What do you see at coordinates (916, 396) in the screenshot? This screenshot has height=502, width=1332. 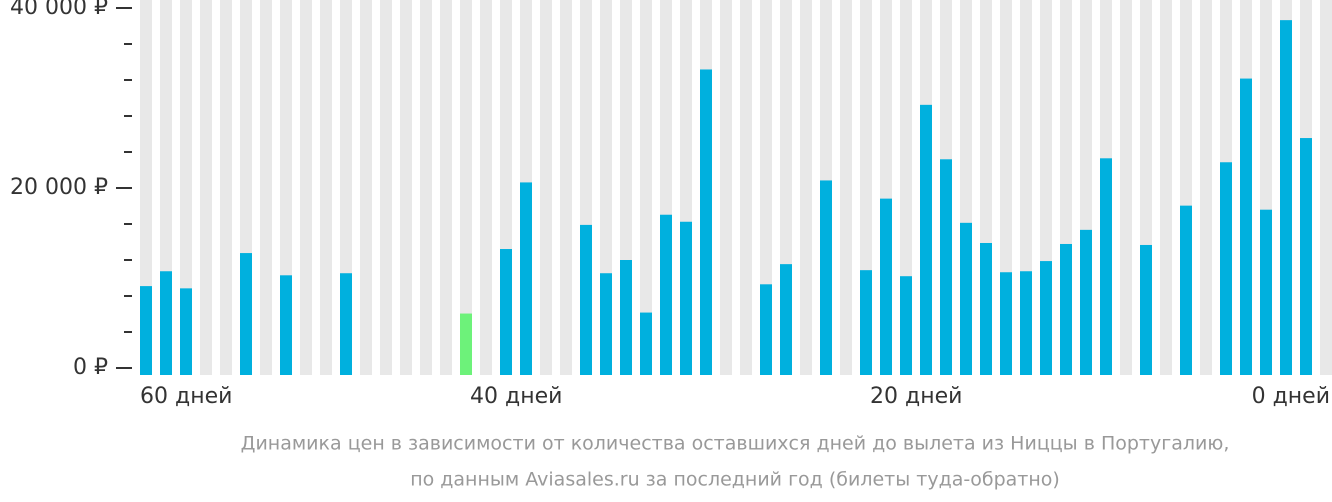 I see `x-tick-label: 20 дней` at bounding box center [916, 396].